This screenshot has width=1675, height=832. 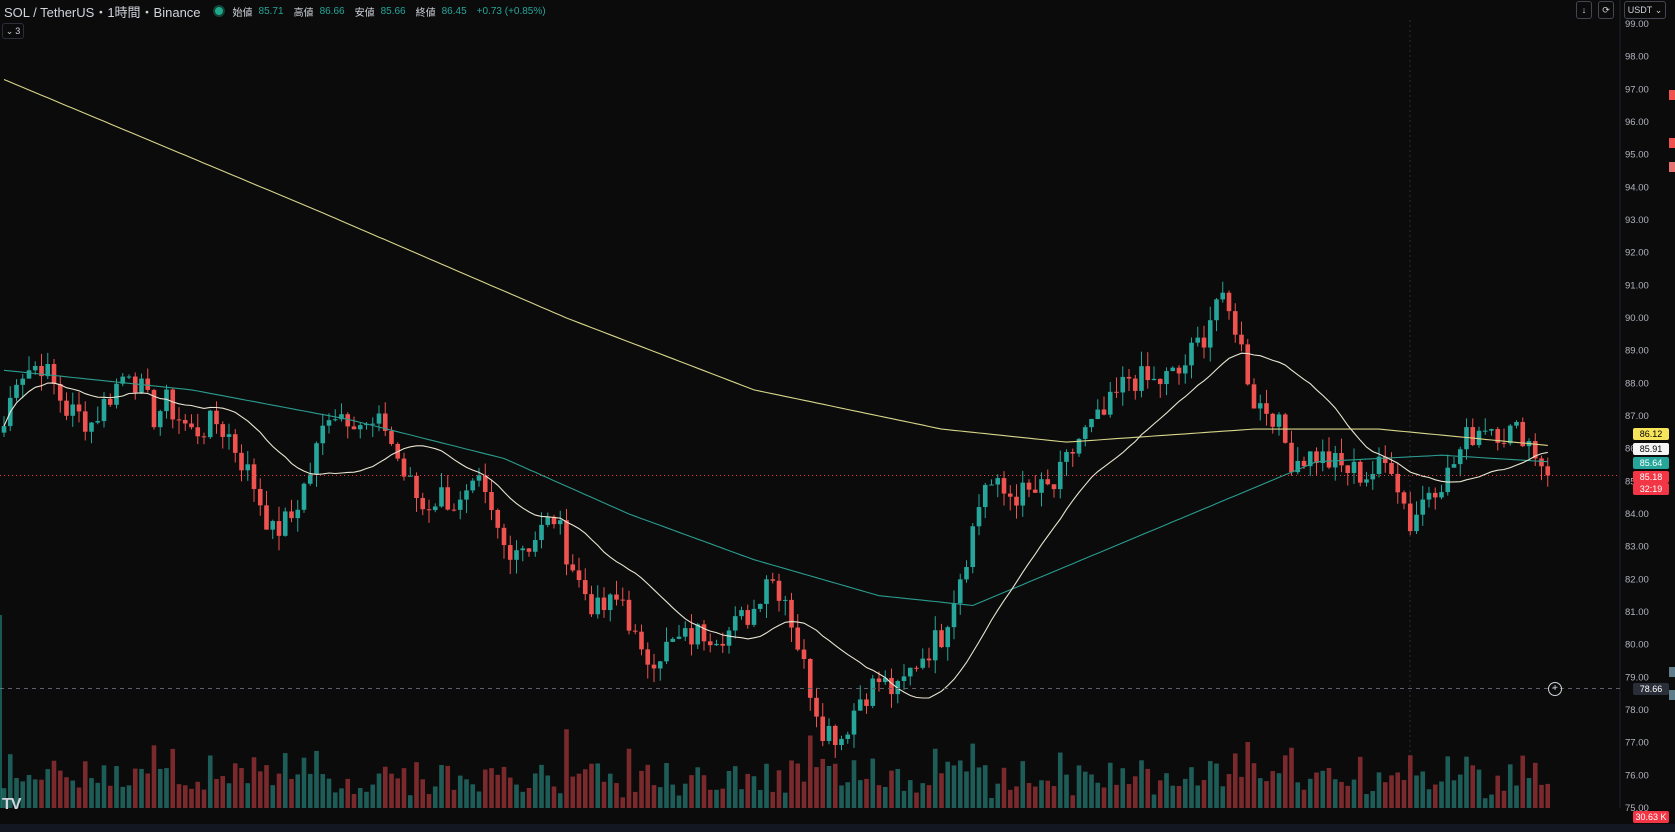 What do you see at coordinates (1640, 10) in the screenshot?
I see `currency-label: USDT` at bounding box center [1640, 10].